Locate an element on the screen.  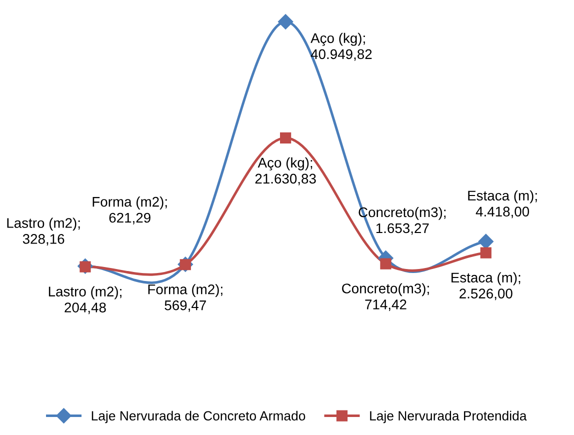
data-label: Aço (kg); 21.630,83 is located at coordinates (285, 171).